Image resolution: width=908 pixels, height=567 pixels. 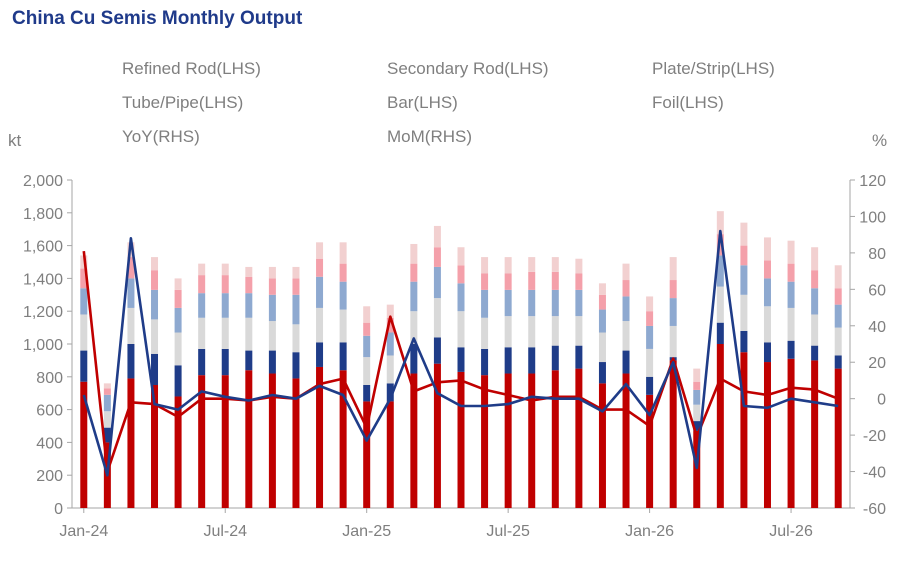 What do you see at coordinates (161, 136) in the screenshot?
I see `legend-entry: YoY(RHS)` at bounding box center [161, 136].